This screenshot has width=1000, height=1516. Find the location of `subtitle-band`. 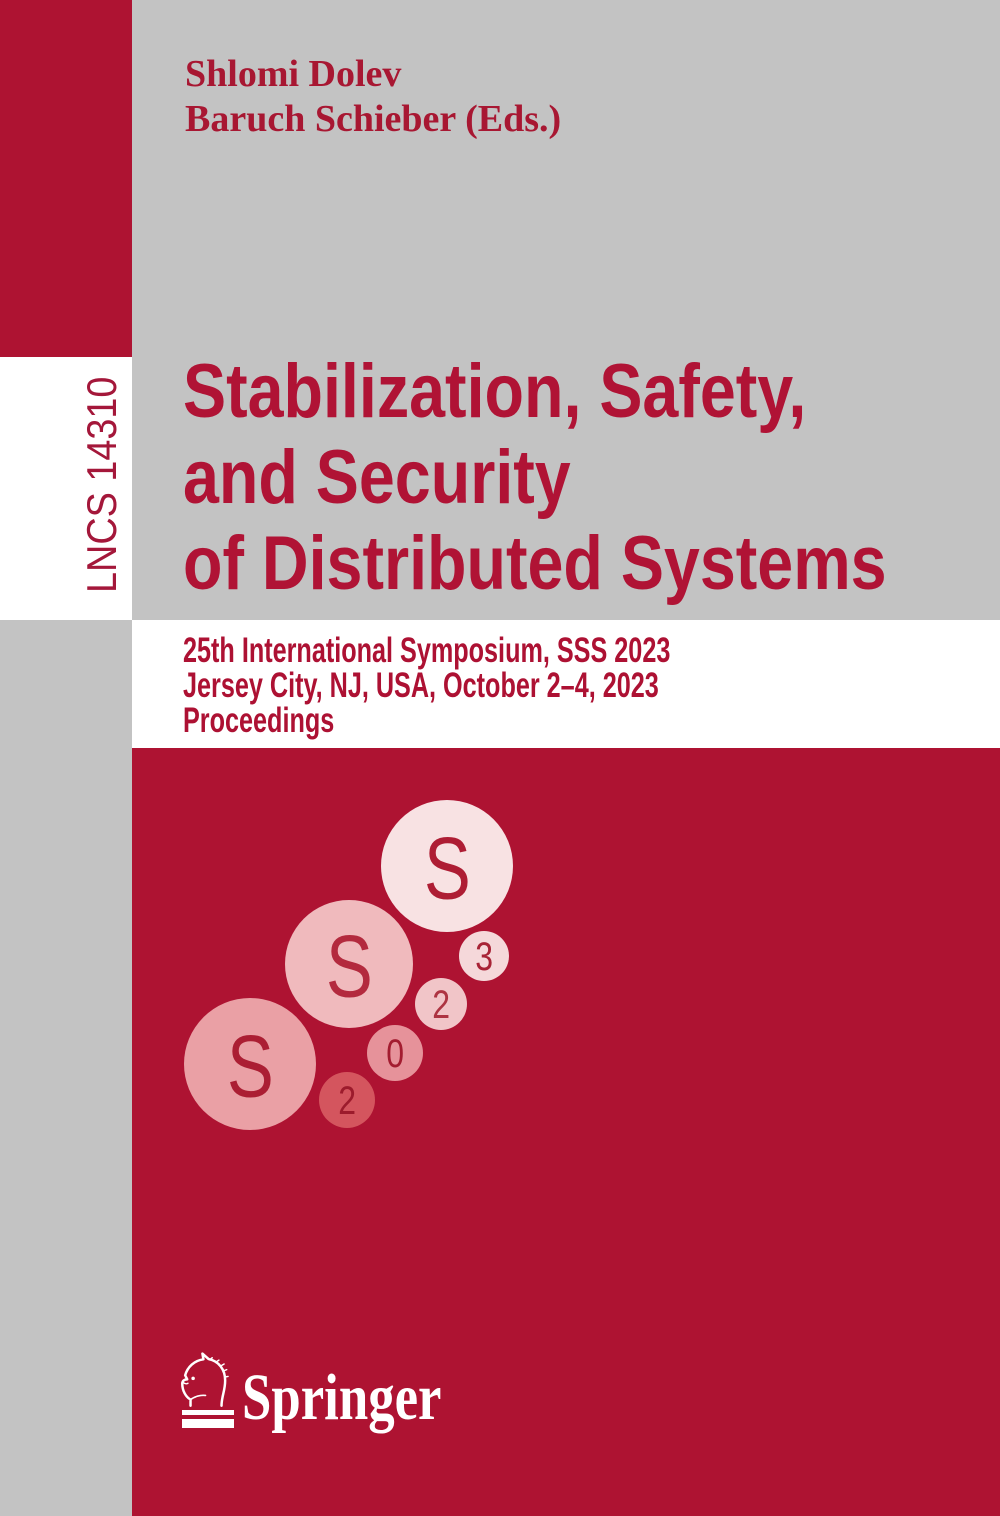

subtitle-band is located at coordinates (566, 684).